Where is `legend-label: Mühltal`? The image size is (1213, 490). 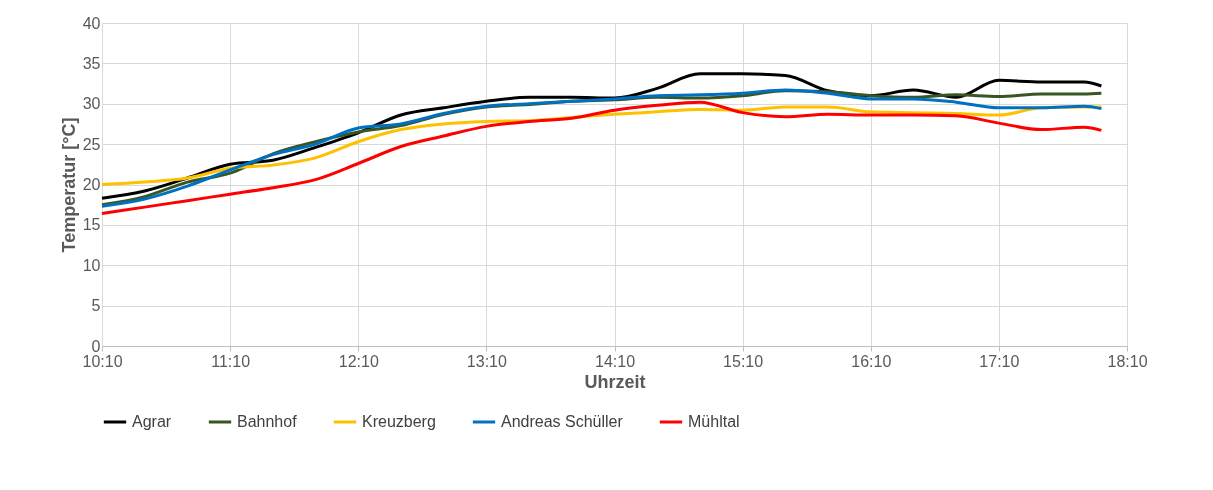 legend-label: Mühltal is located at coordinates (714, 421).